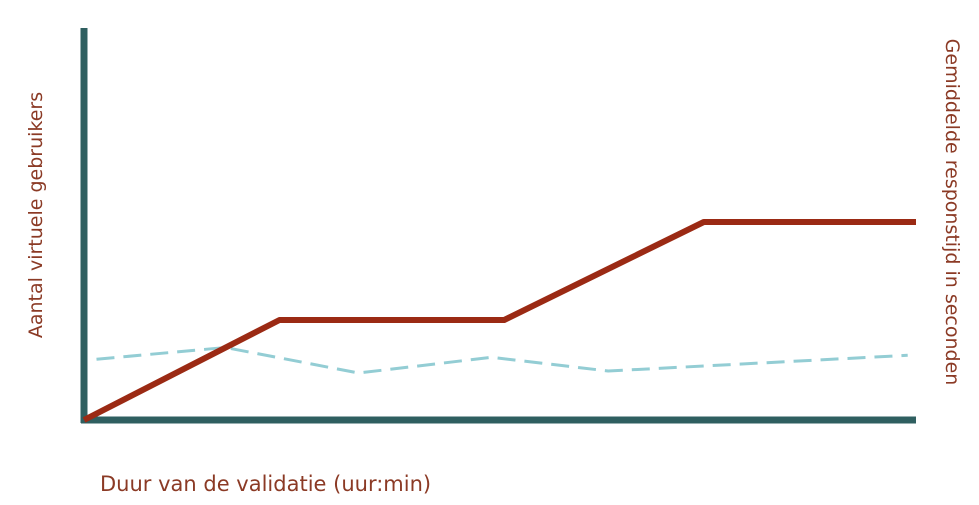  Describe the element at coordinates (952, 212) in the screenshot. I see `right-y-axis-label: Gemiddelde responstijd in seconden` at that location.